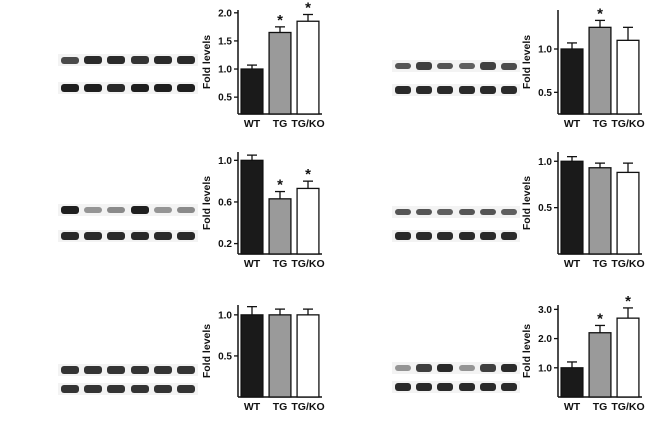  What do you see at coordinates (280, 361) in the screenshot?
I see `bar-chart-e: 0.5 1.0 Fold levels WT TG TG/KO` at bounding box center [280, 361].